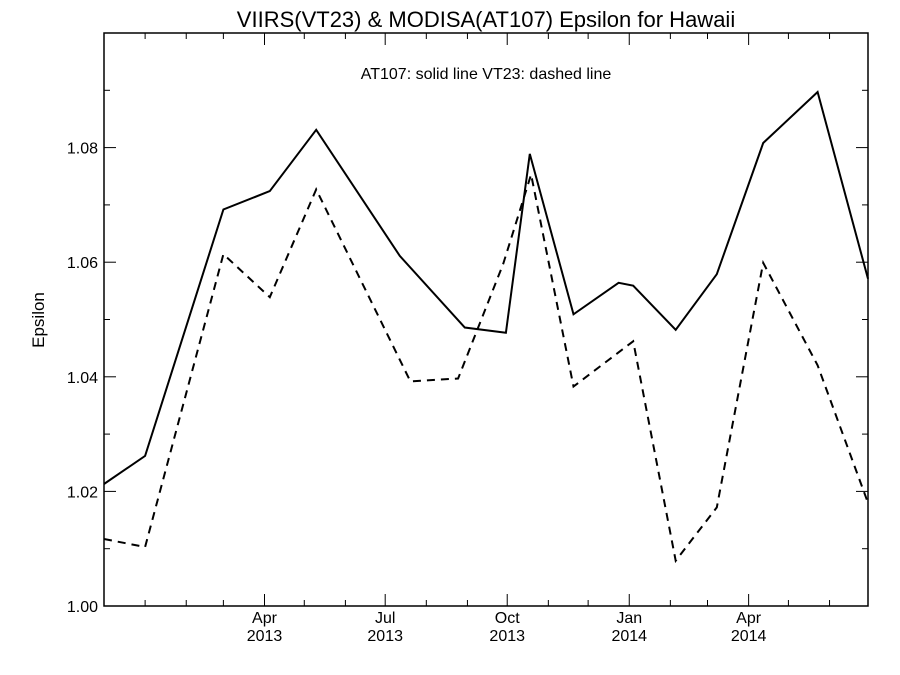 The width and height of the screenshot is (900, 675). What do you see at coordinates (82, 149) in the screenshot?
I see `y-tick-label: 1.08` at bounding box center [82, 149].